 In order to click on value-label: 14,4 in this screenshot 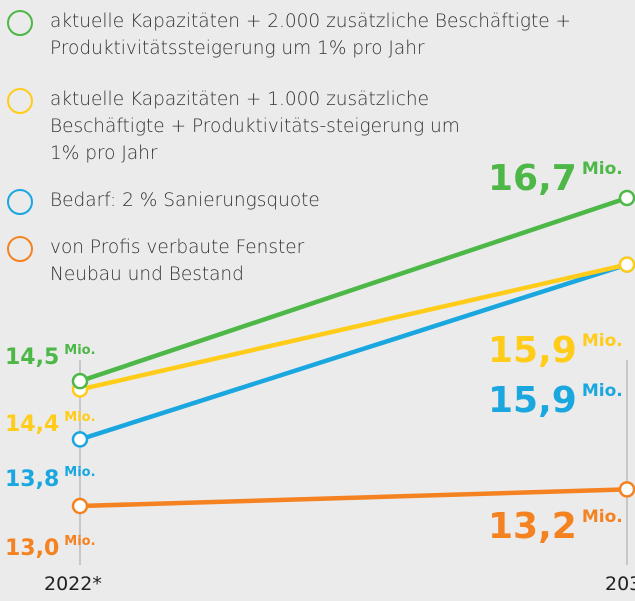, I will do `click(32, 424)`.